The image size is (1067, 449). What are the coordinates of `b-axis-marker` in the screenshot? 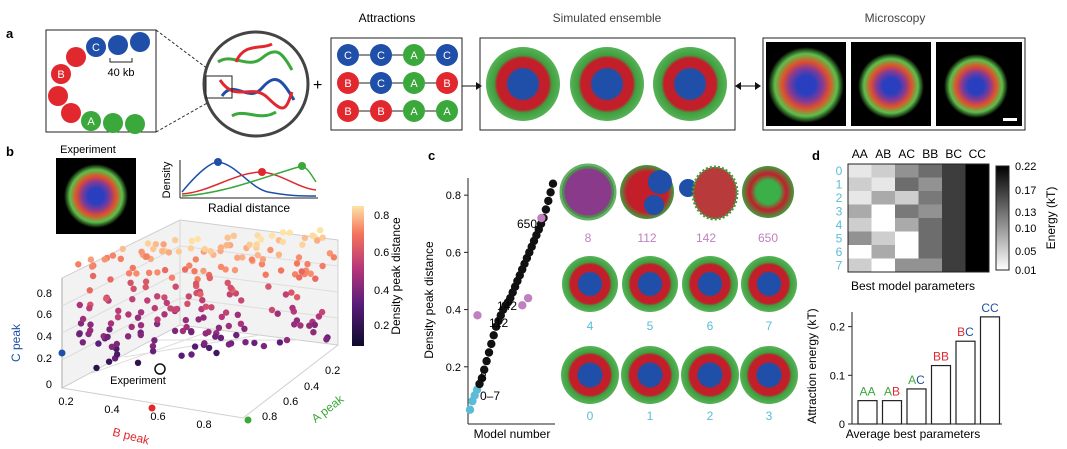 It's located at (152, 408).